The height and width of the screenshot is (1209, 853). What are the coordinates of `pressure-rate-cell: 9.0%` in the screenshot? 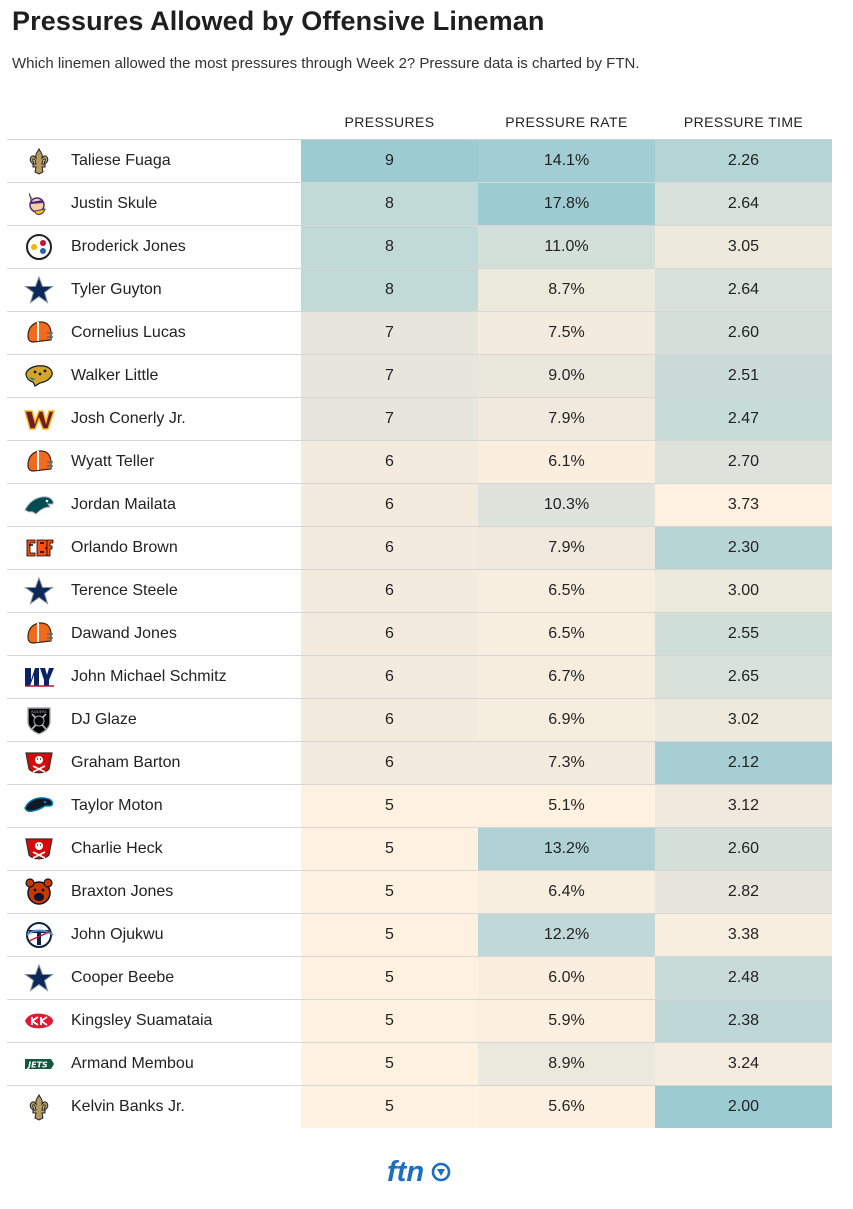 It's located at (566, 376).